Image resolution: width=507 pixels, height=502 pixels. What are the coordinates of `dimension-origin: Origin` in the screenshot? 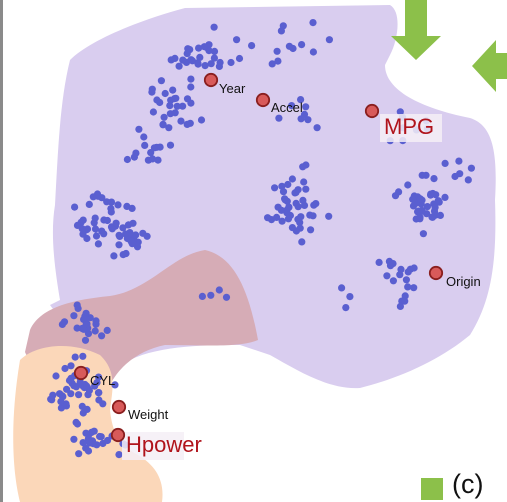 It's located at (454, 277).